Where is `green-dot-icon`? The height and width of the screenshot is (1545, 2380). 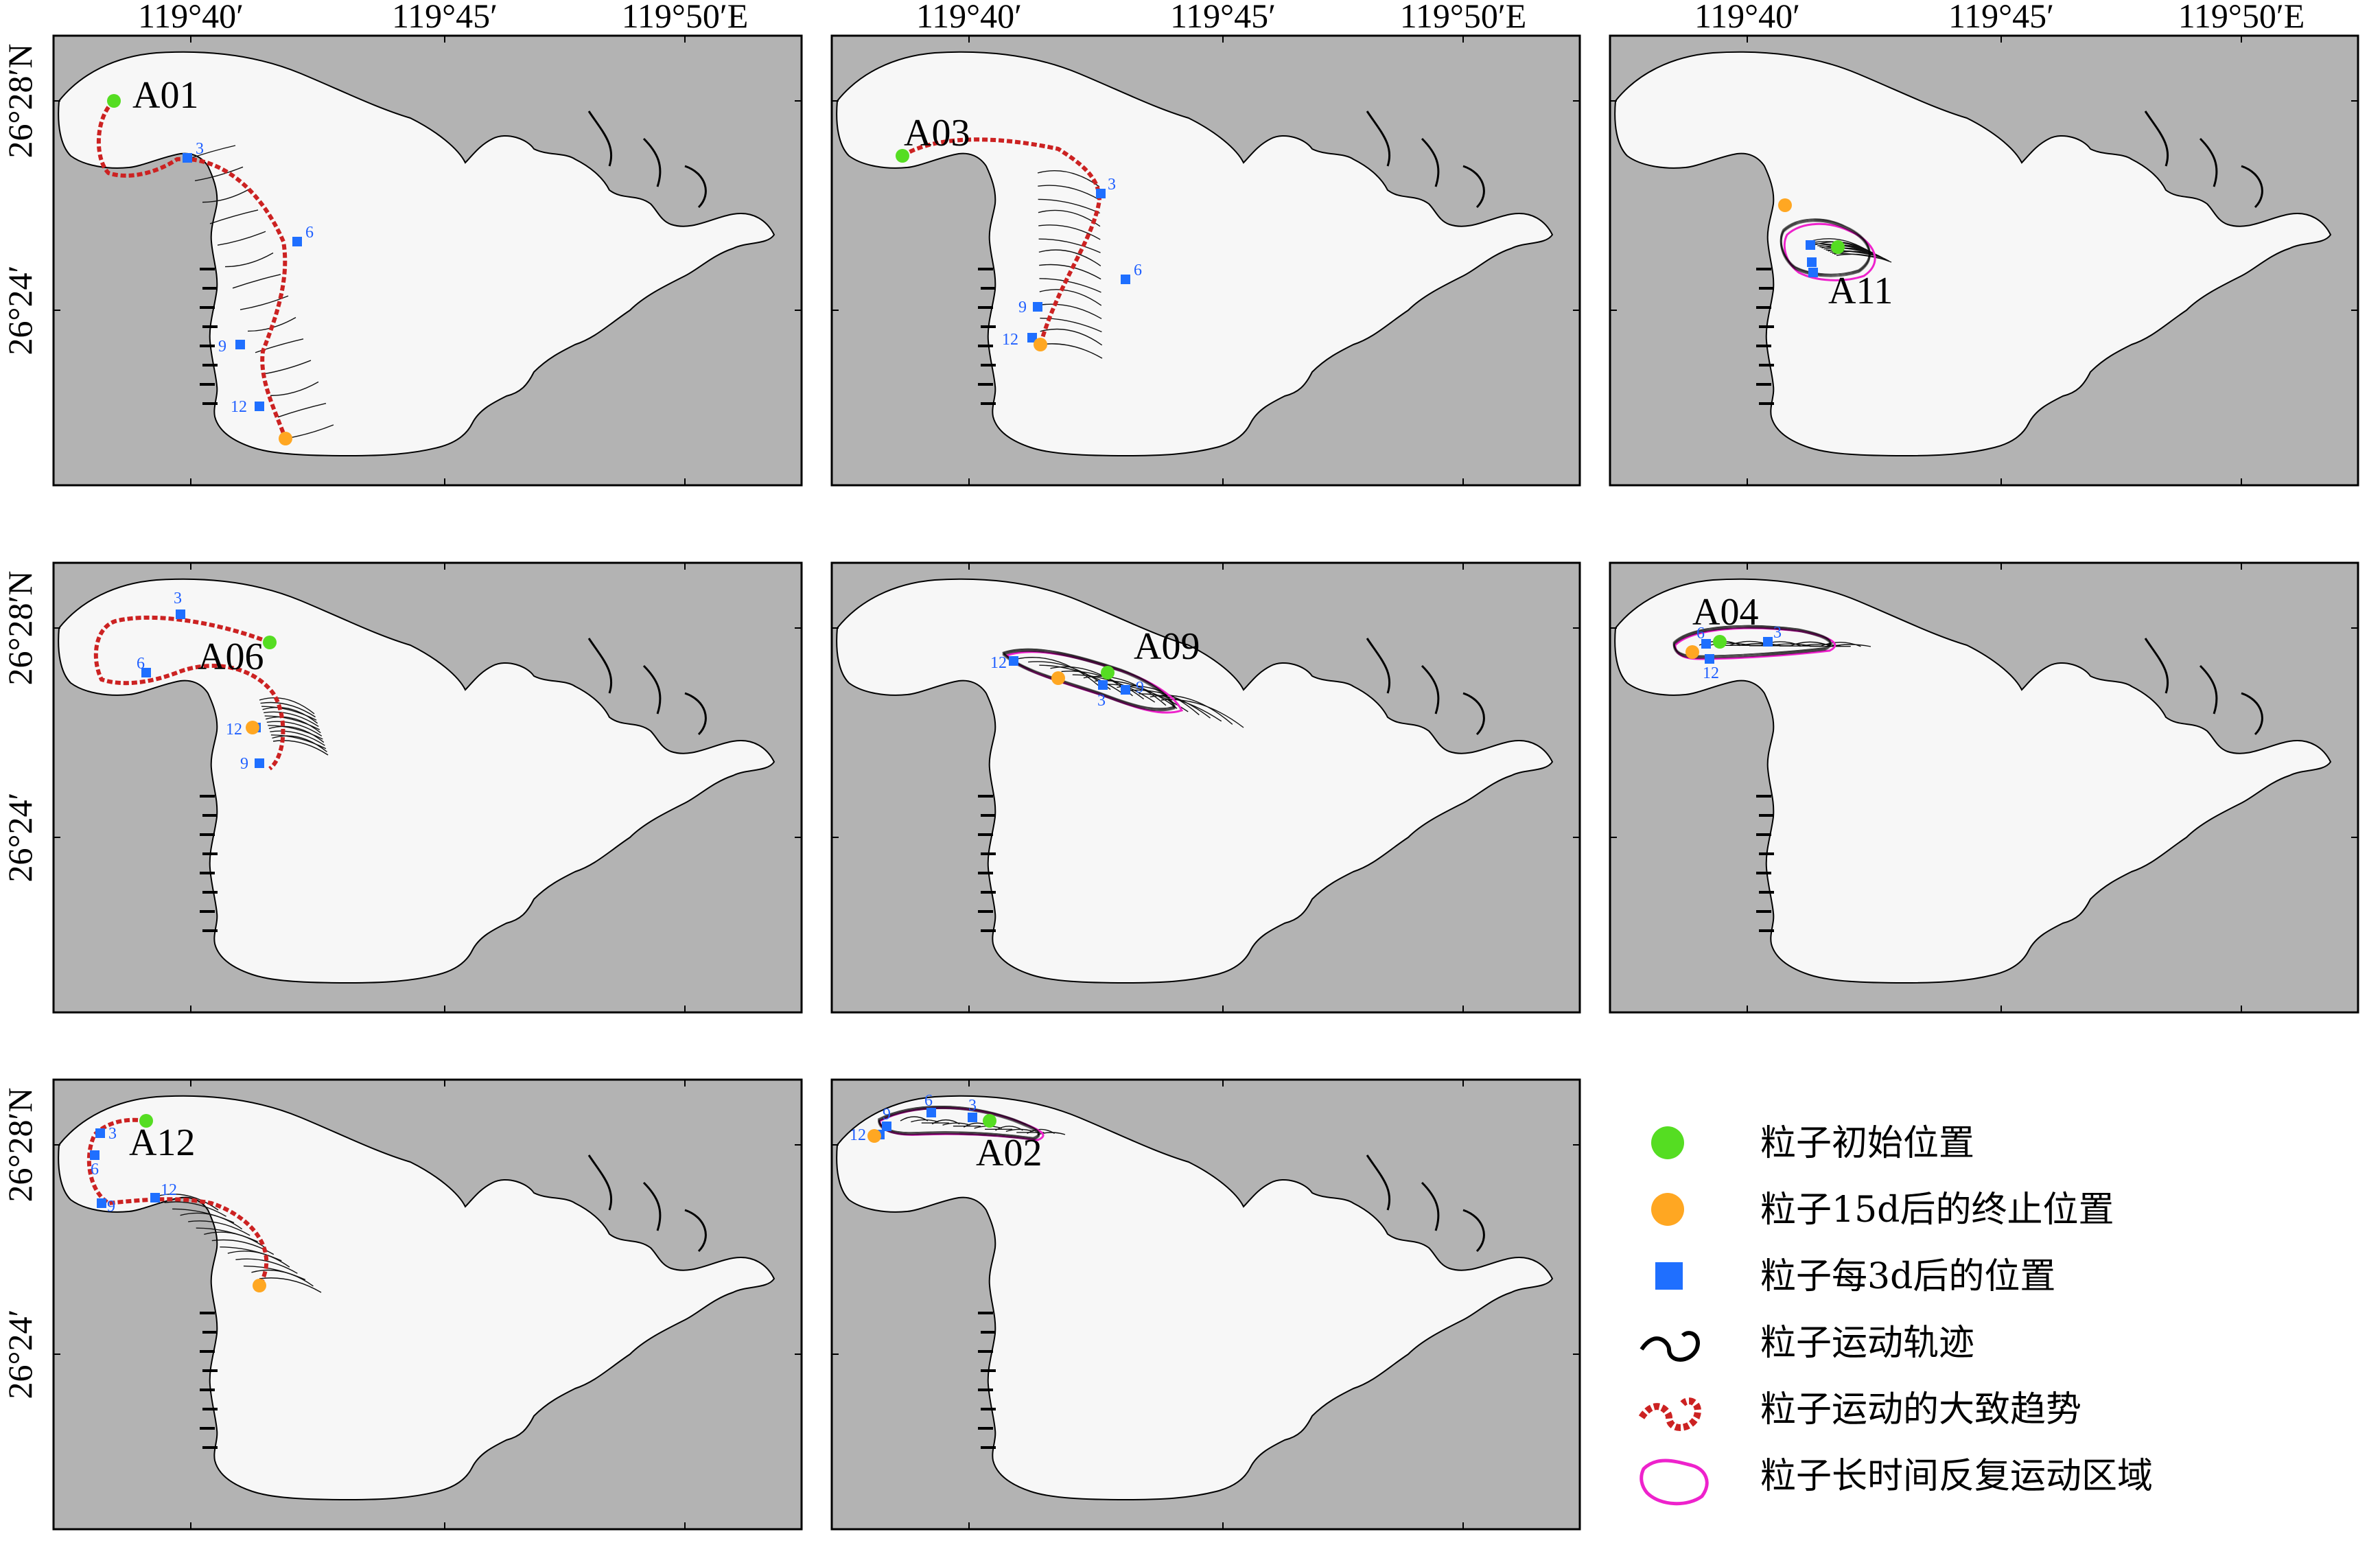
green-dot-icon is located at coordinates (1667, 1142).